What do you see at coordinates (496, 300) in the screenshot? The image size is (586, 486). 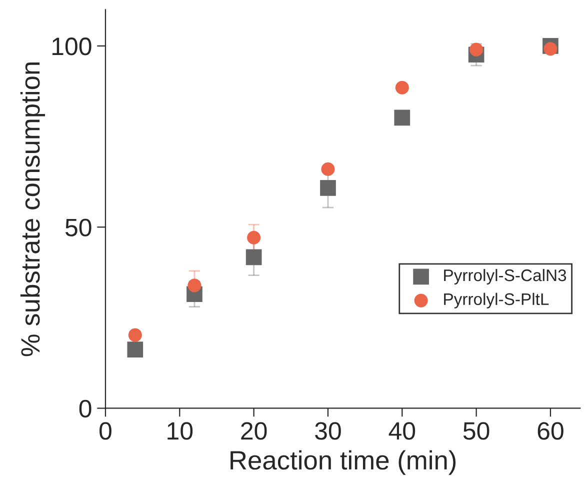 I see `legend-label: Pyrrolyl-S-PltL` at bounding box center [496, 300].